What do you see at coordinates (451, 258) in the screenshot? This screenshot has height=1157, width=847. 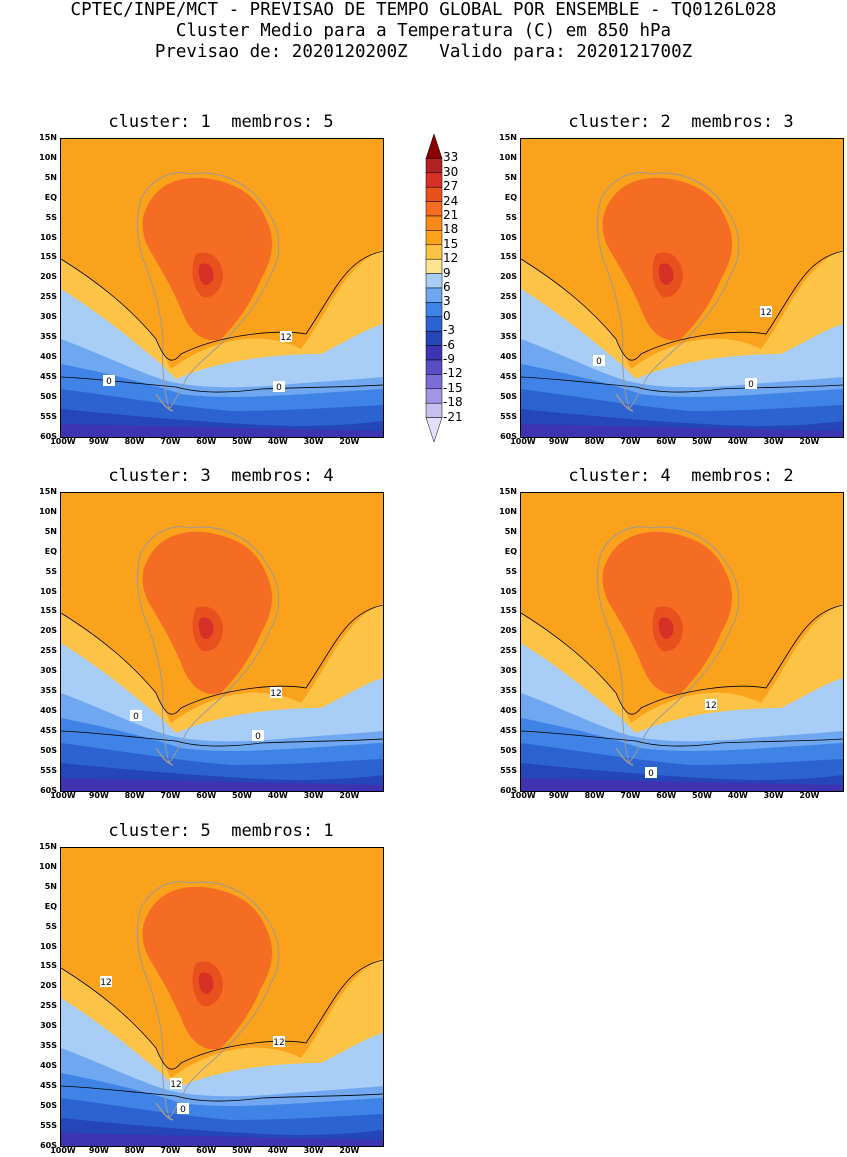 I see `colorbar-level-label: 12` at bounding box center [451, 258].